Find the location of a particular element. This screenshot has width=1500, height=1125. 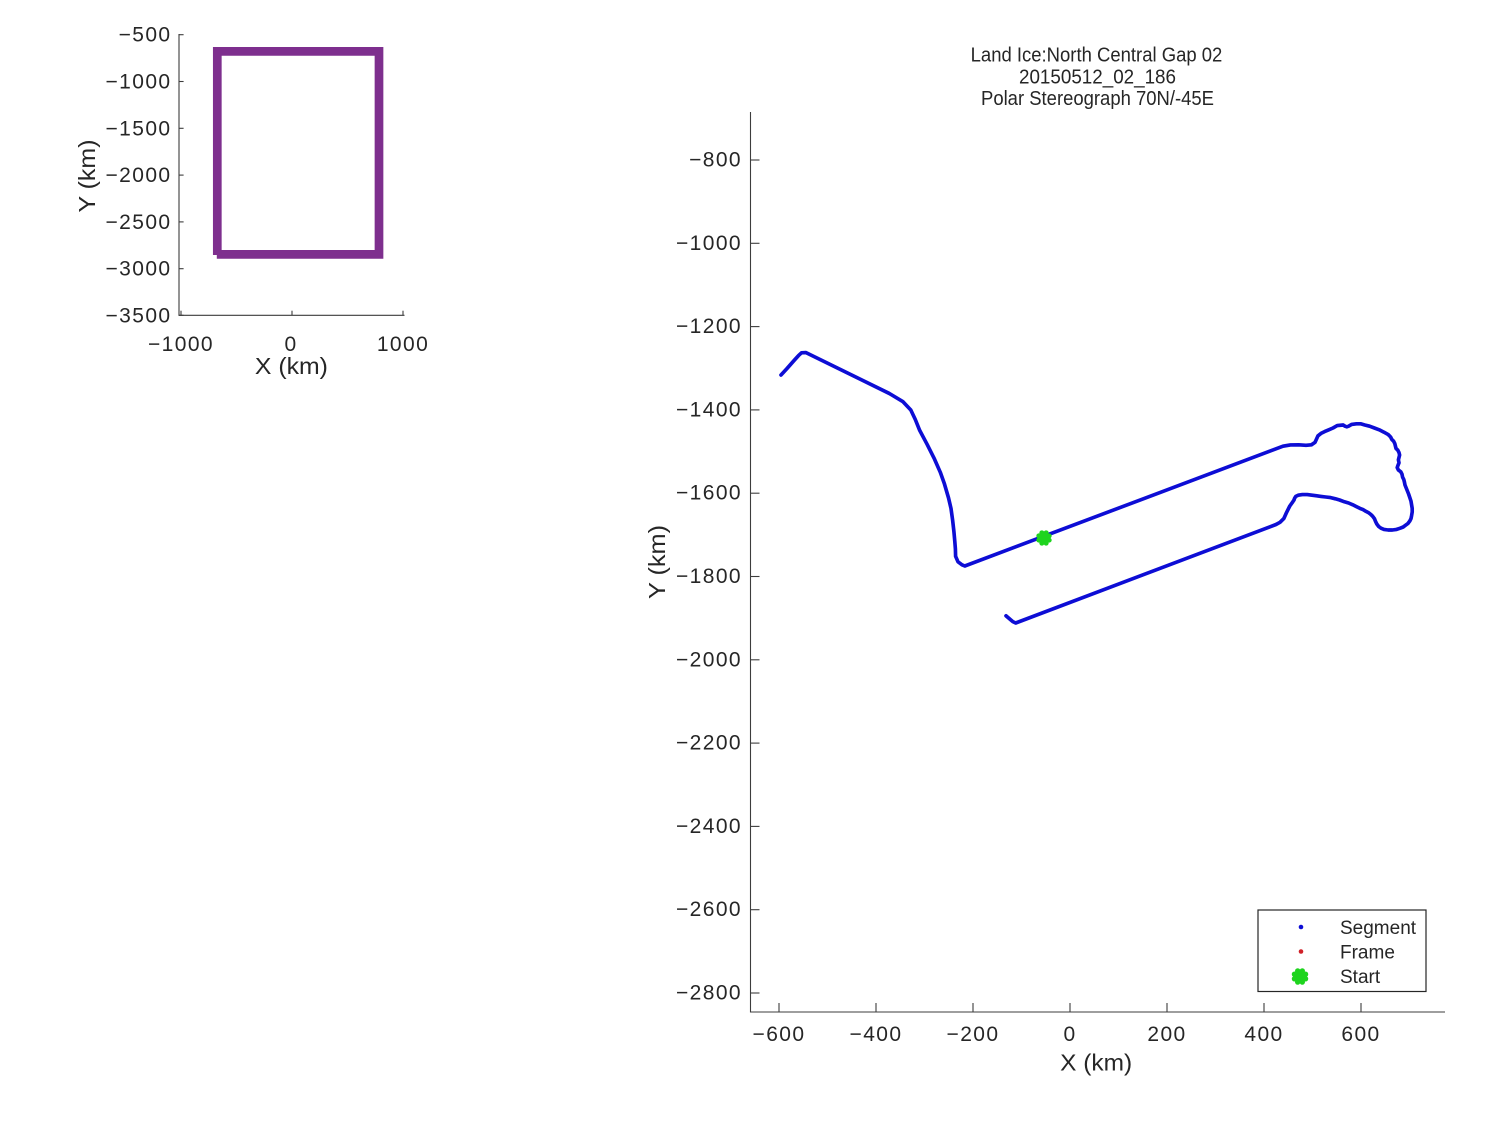

svg-text: −500 is located at coordinates (145, 35).